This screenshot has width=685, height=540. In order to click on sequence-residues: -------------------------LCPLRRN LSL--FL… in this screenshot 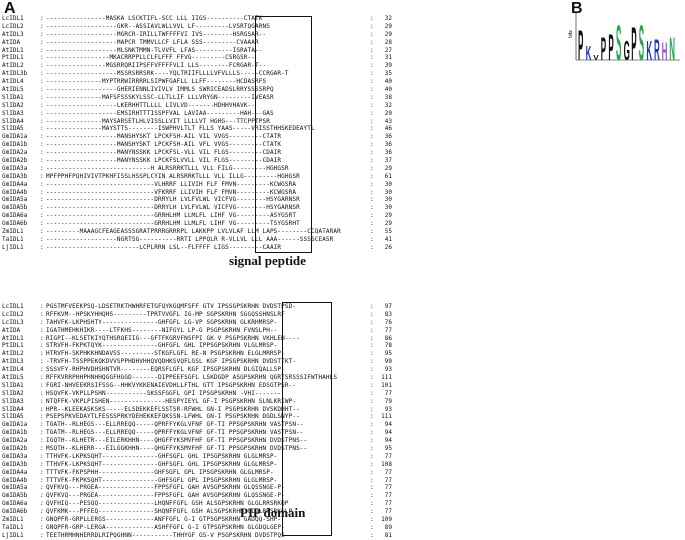, I will do `click(164, 247)`.